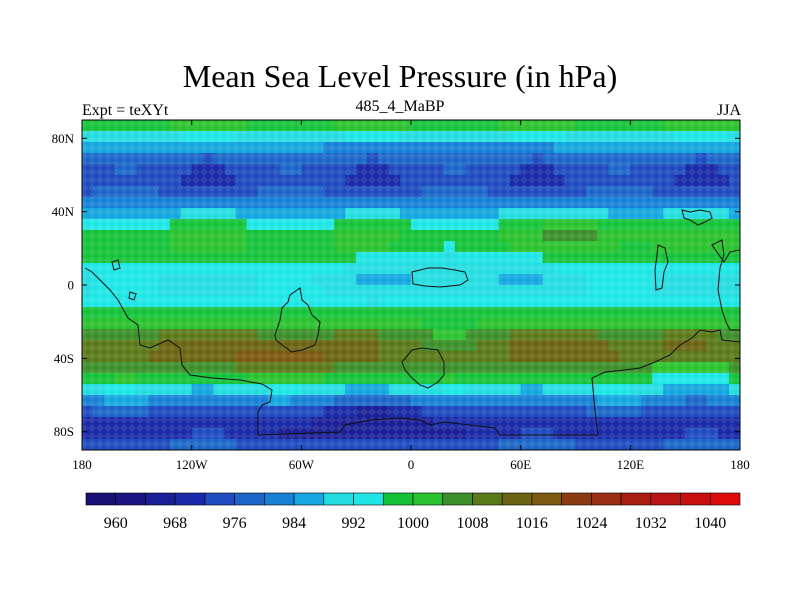  I want to click on colorbar-label: 984, so click(294, 523).